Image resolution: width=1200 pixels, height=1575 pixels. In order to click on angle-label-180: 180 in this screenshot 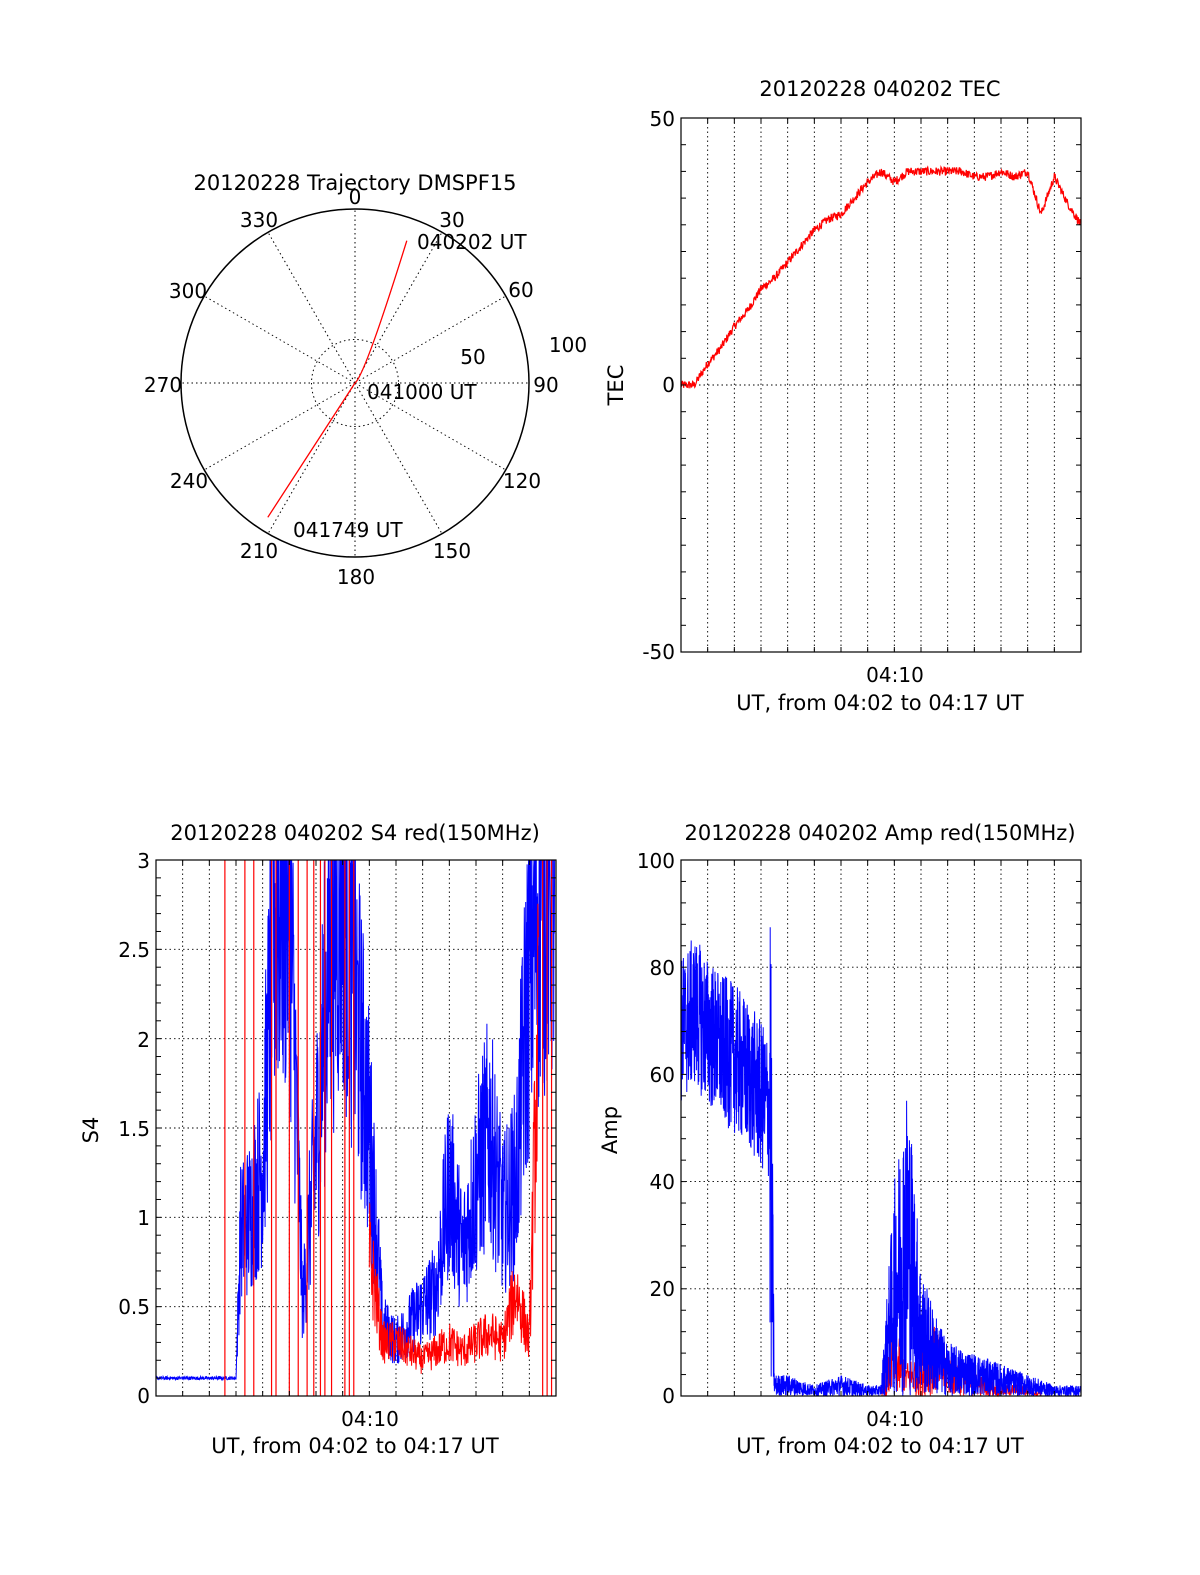, I will do `click(356, 577)`.